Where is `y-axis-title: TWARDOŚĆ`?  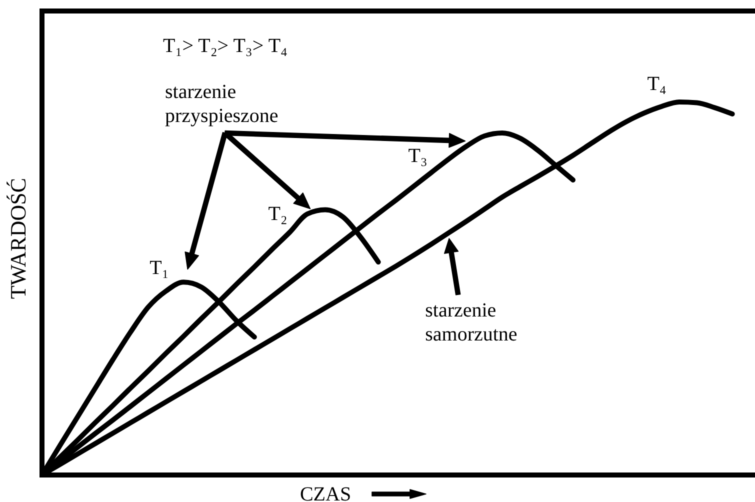
y-axis-title: TWARDOŚĆ is located at coordinates (18, 239).